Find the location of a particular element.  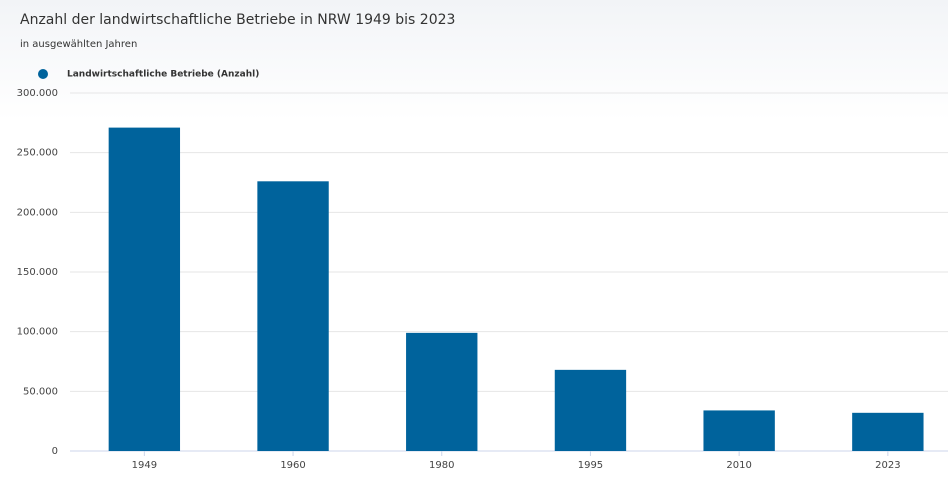

x-tick-label: 1980 is located at coordinates (441, 465).